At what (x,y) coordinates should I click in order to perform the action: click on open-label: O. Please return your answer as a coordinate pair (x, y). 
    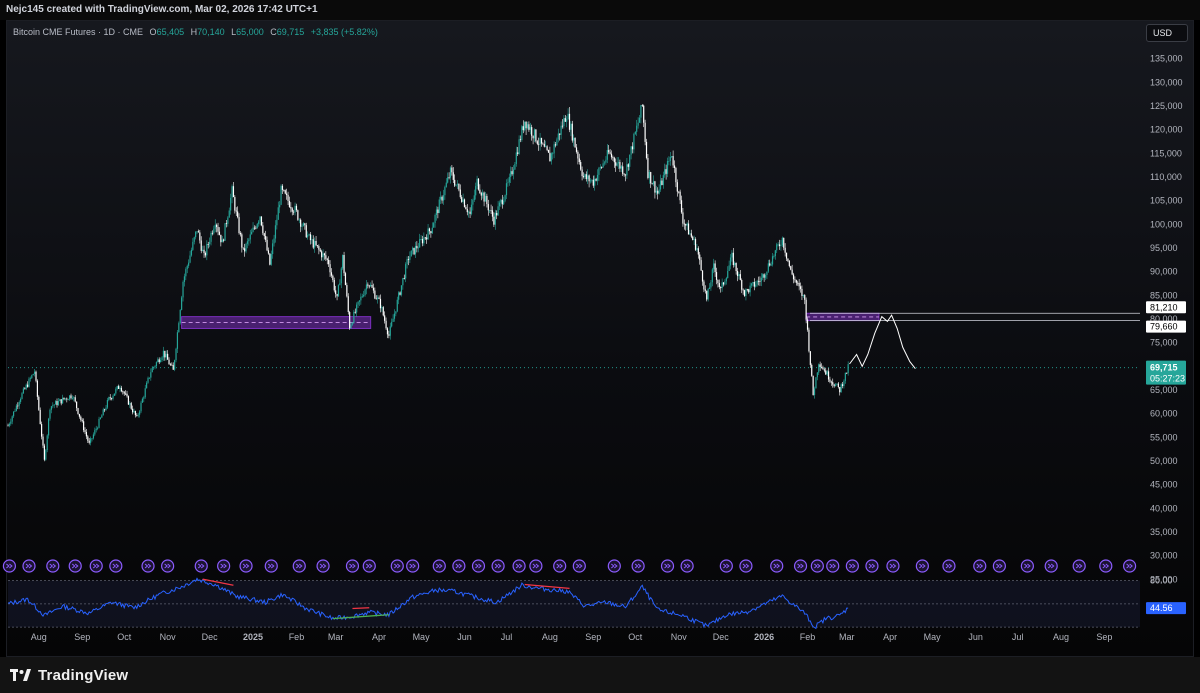
    Looking at the image, I should click on (153, 32).